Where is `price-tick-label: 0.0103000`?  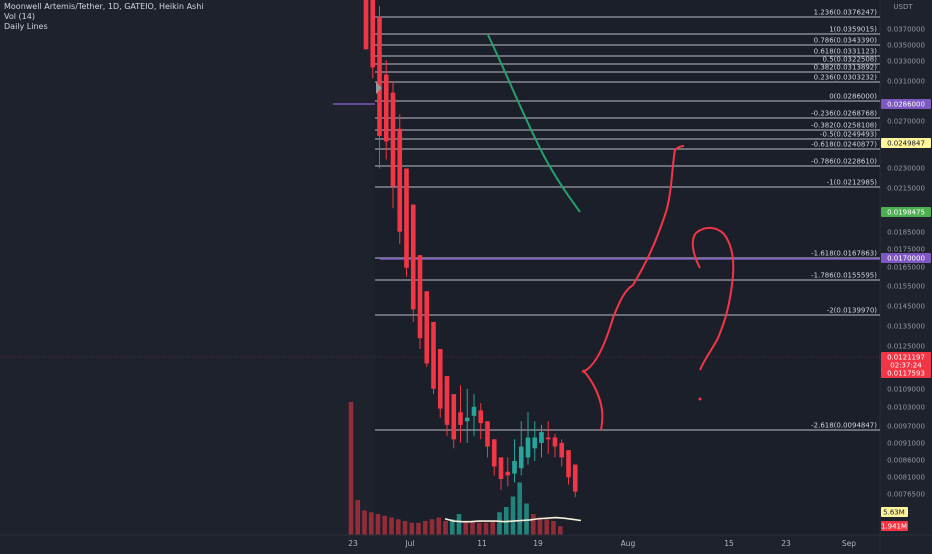
price-tick-label: 0.0103000 is located at coordinates (906, 408).